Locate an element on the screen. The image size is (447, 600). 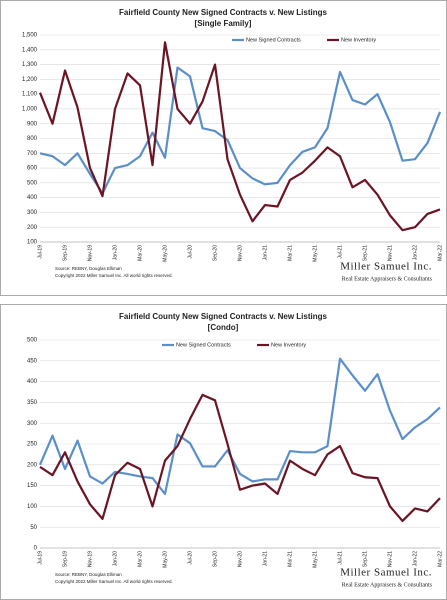
y-tick-label: 1,500 is located at coordinates (30, 36).